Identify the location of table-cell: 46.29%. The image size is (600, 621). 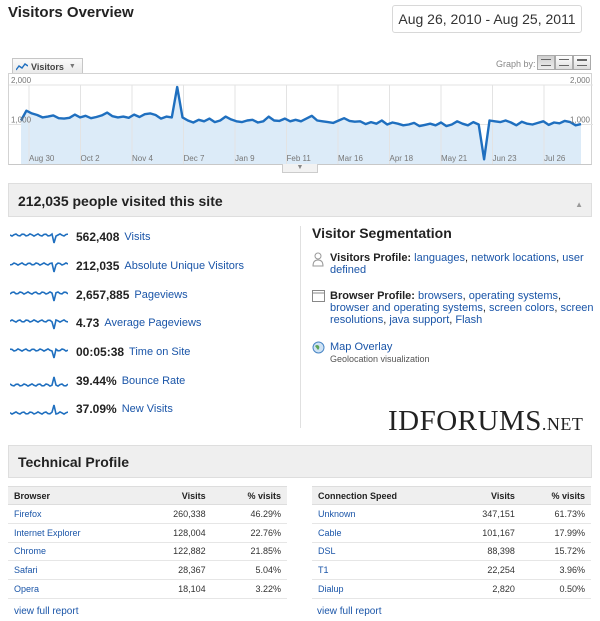
(249, 514).